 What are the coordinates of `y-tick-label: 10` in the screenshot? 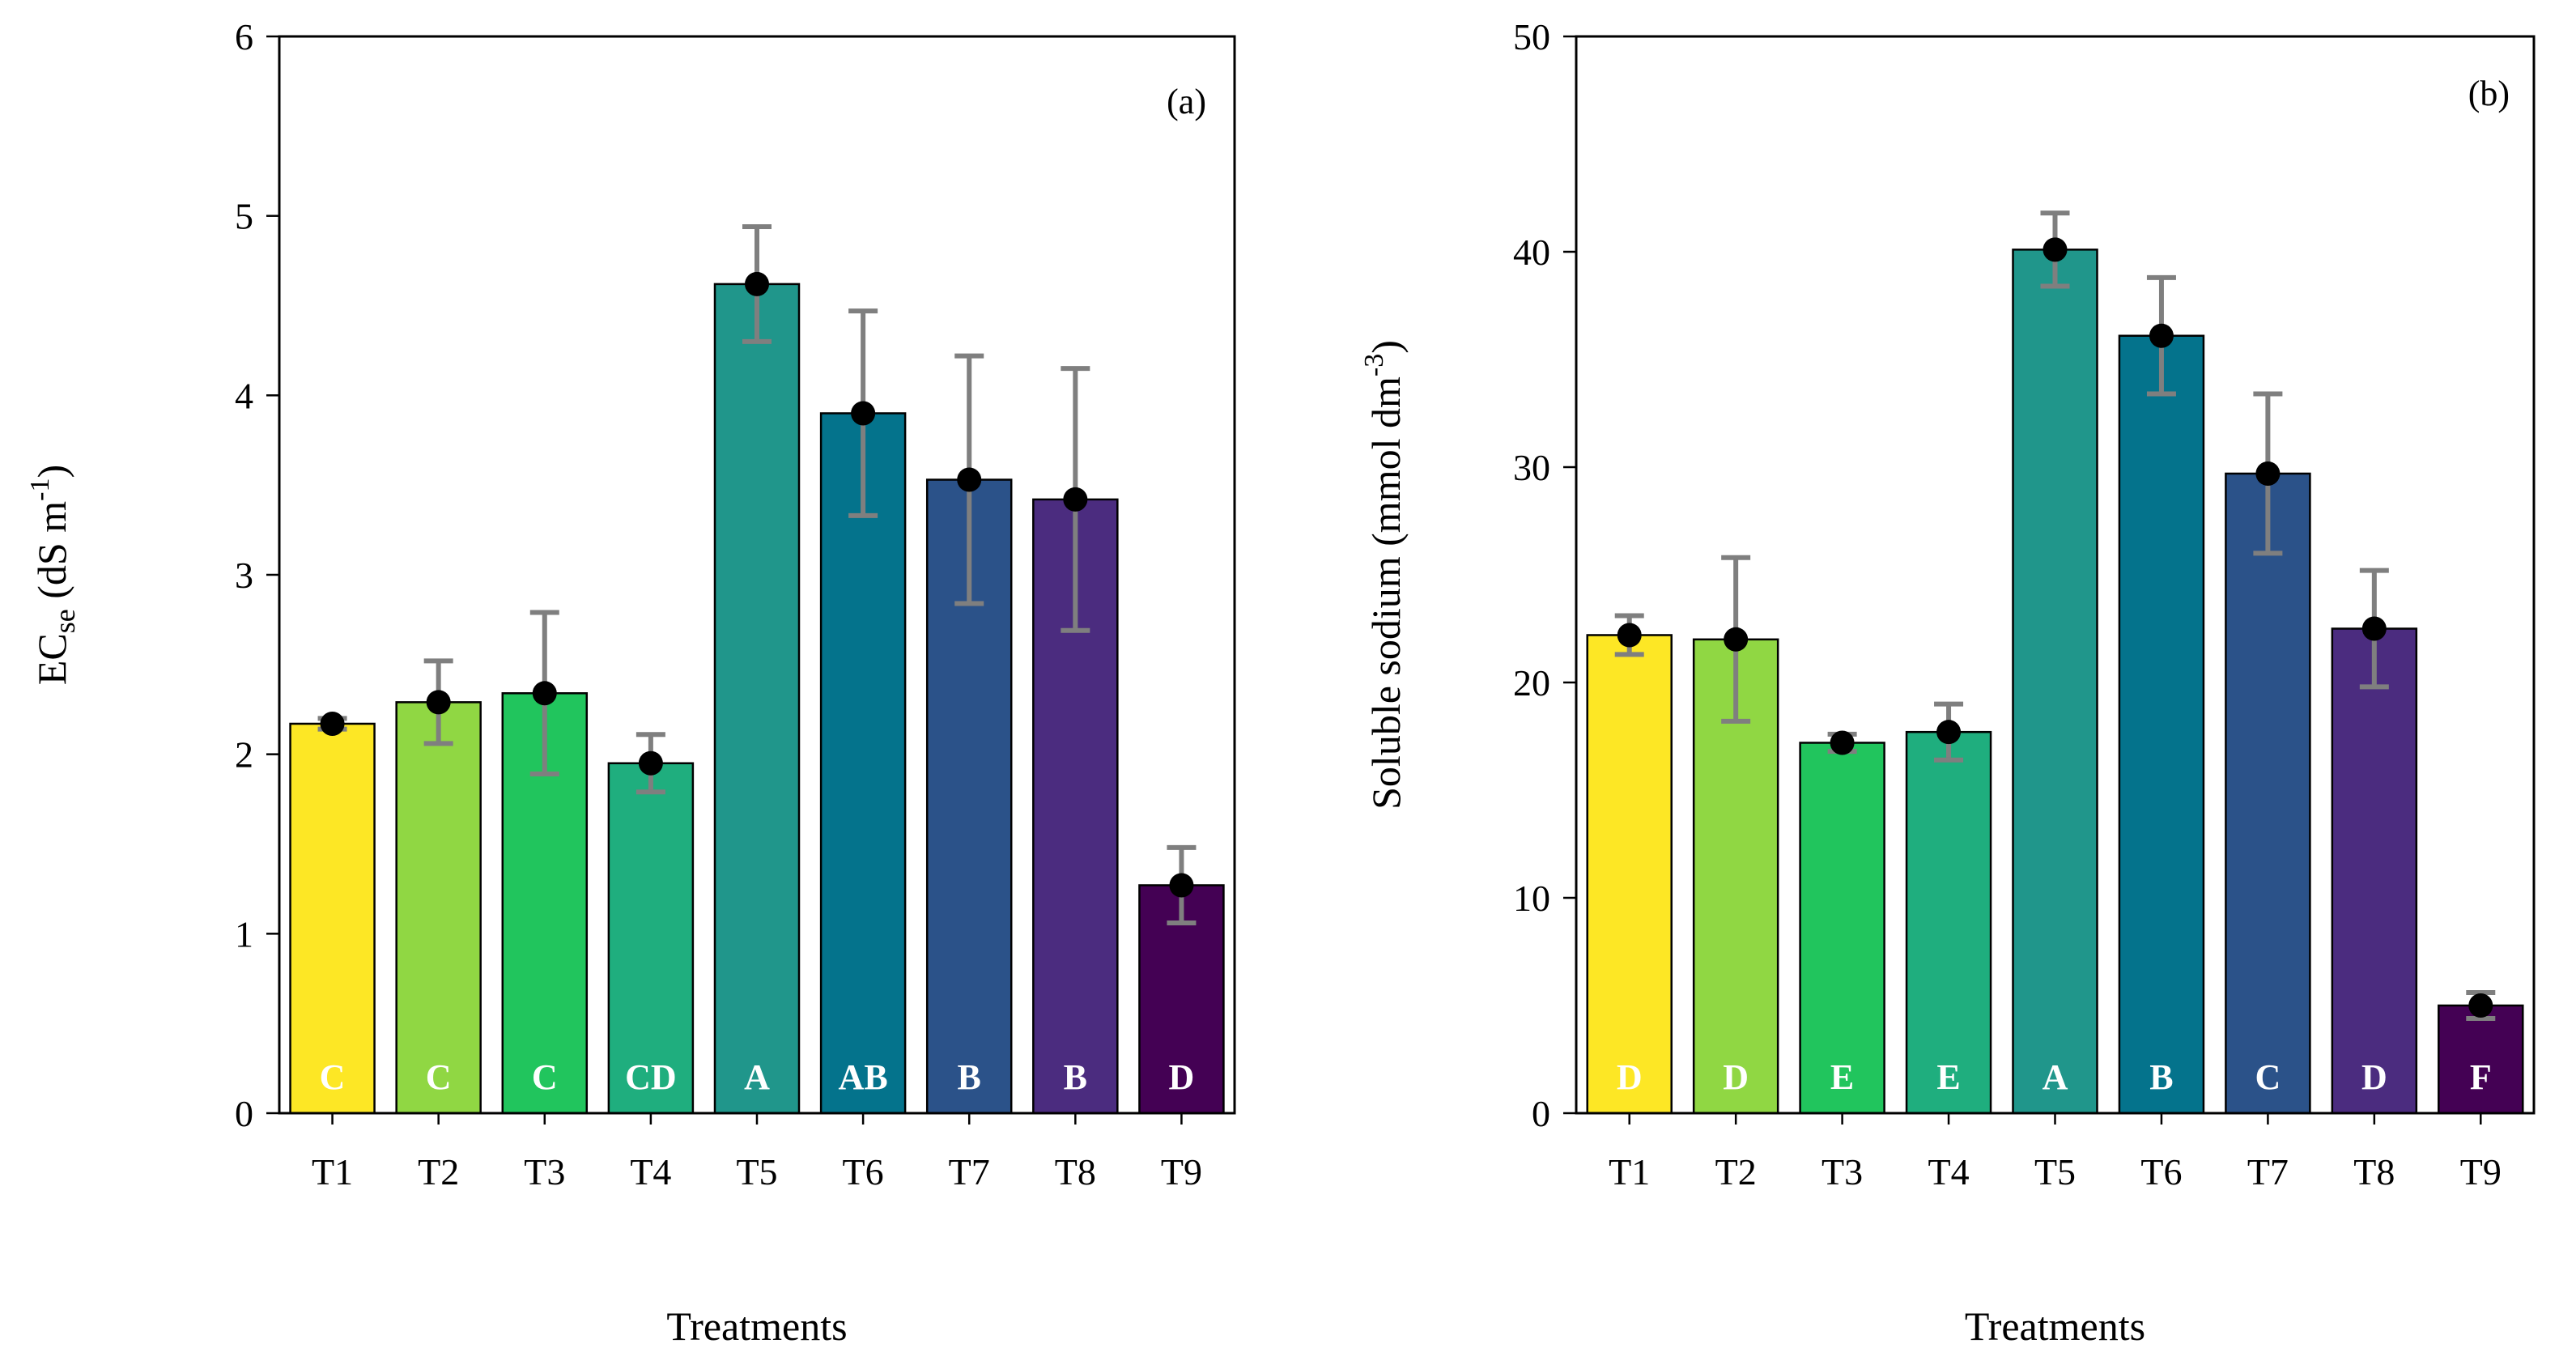 It's located at (1531, 898).